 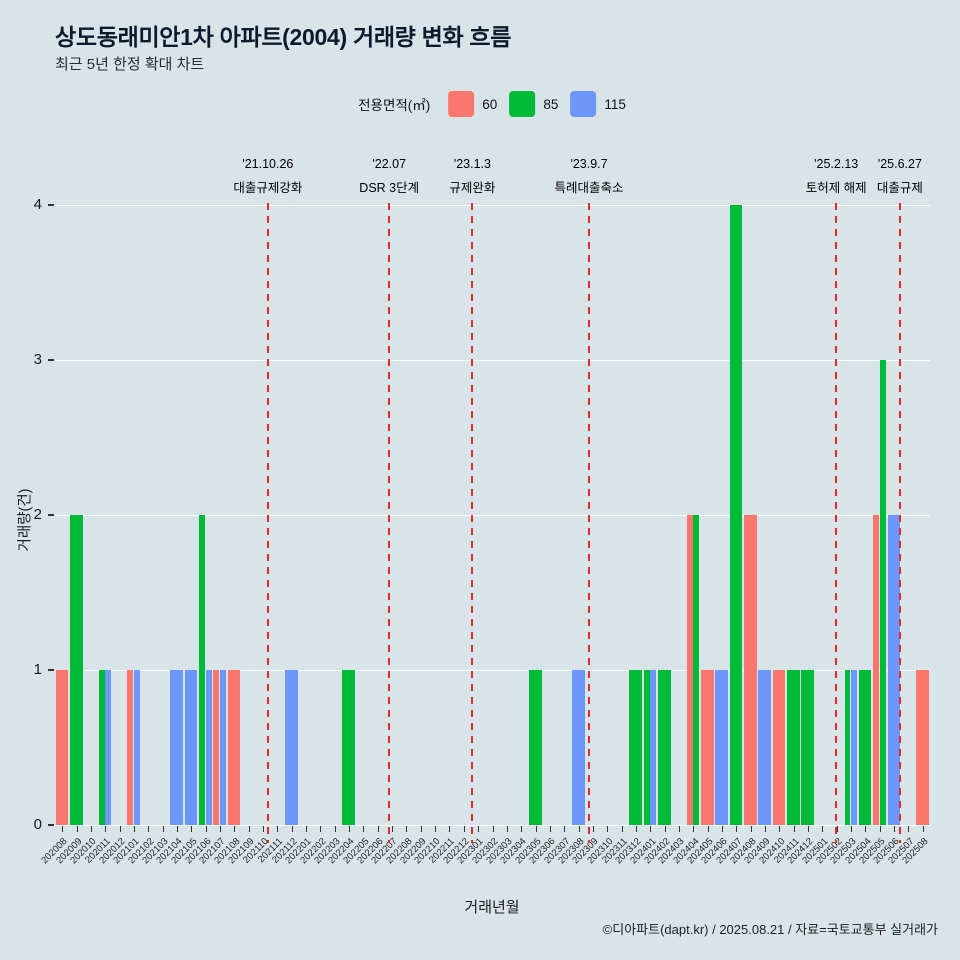 What do you see at coordinates (589, 523) in the screenshot?
I see `annotation-line-'23.9.7` at bounding box center [589, 523].